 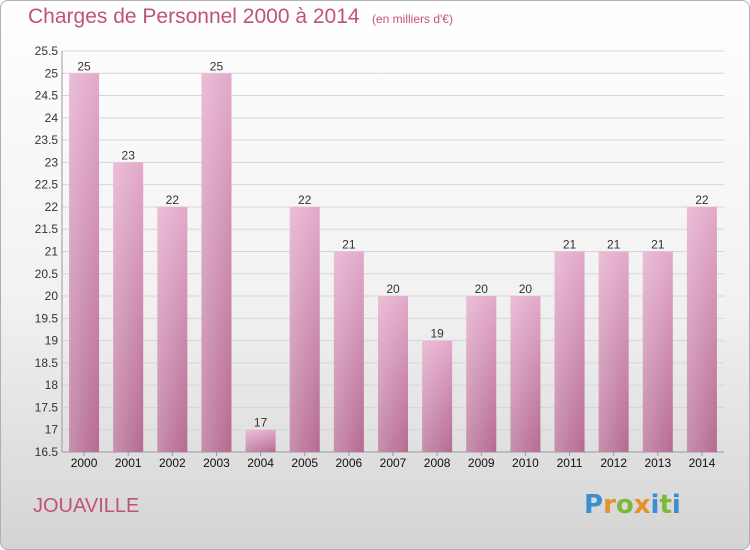 I want to click on data-label: 23, so click(x=129, y=155).